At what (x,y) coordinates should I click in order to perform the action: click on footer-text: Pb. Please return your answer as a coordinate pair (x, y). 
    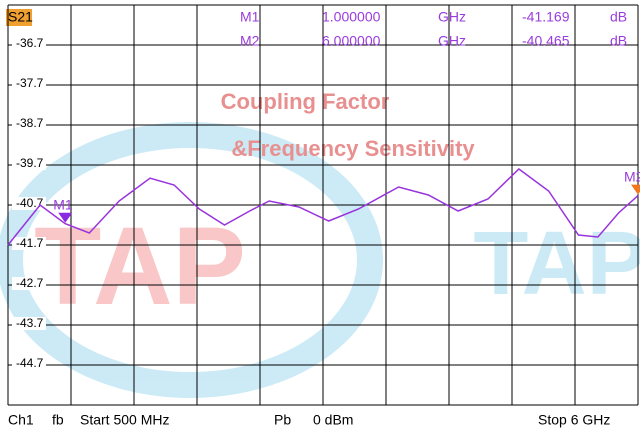
    Looking at the image, I should click on (282, 420).